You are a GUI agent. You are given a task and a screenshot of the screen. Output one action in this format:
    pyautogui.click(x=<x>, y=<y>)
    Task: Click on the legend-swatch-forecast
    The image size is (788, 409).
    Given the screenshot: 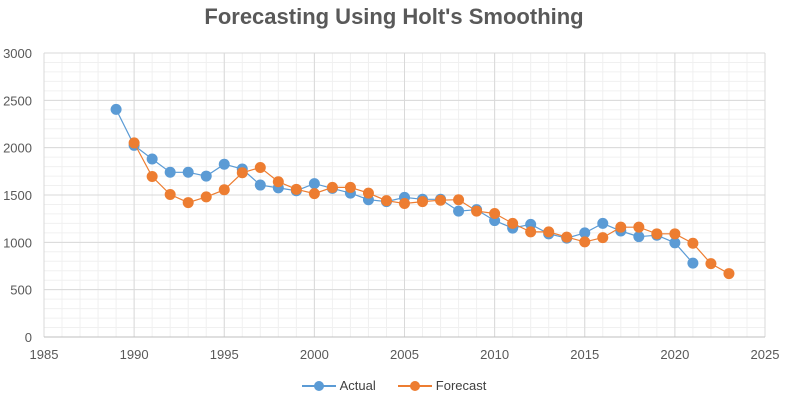 What is the action you would take?
    pyautogui.click(x=414, y=386)
    